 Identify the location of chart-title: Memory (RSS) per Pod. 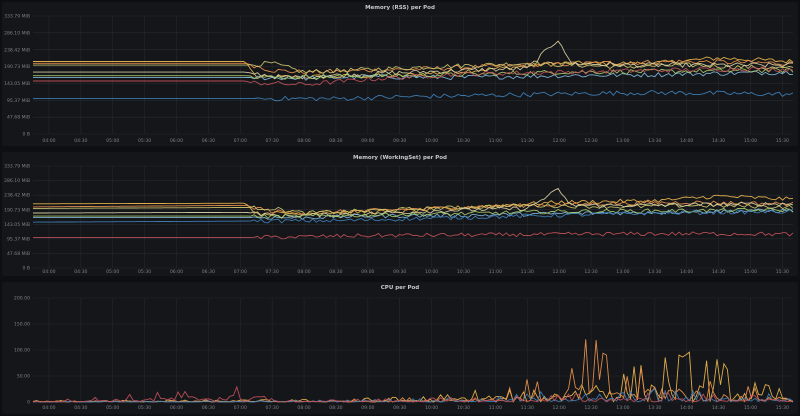
(400, 8).